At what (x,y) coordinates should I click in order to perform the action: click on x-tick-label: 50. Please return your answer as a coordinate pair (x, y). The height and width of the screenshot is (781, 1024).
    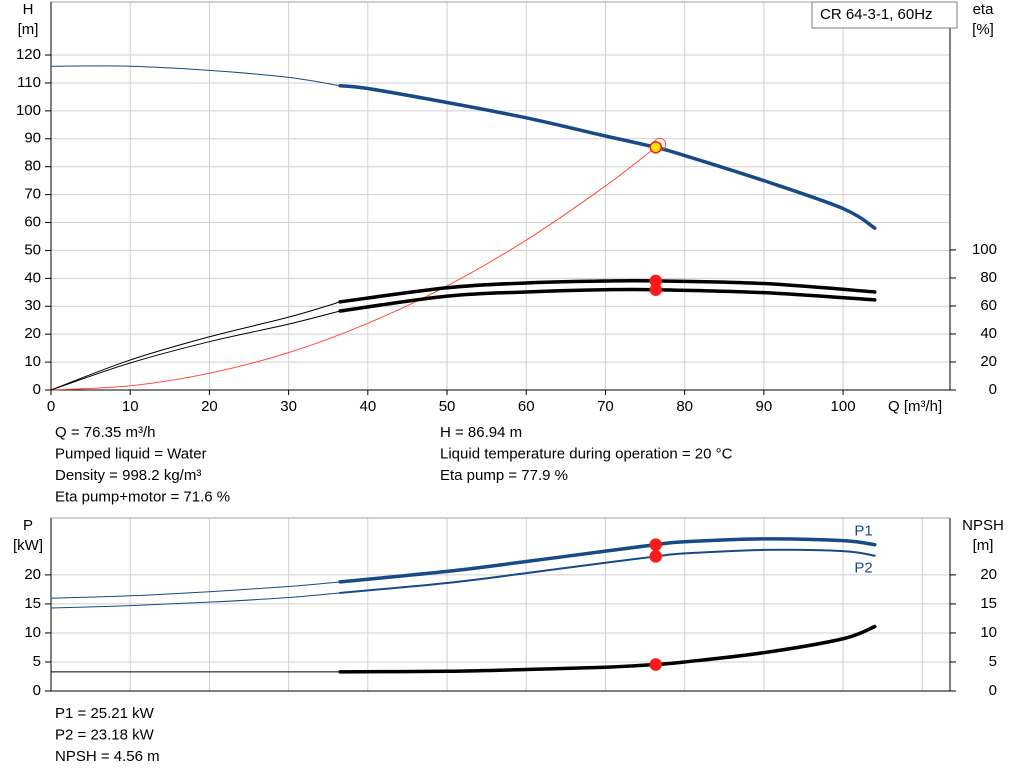
    Looking at the image, I should click on (447, 406).